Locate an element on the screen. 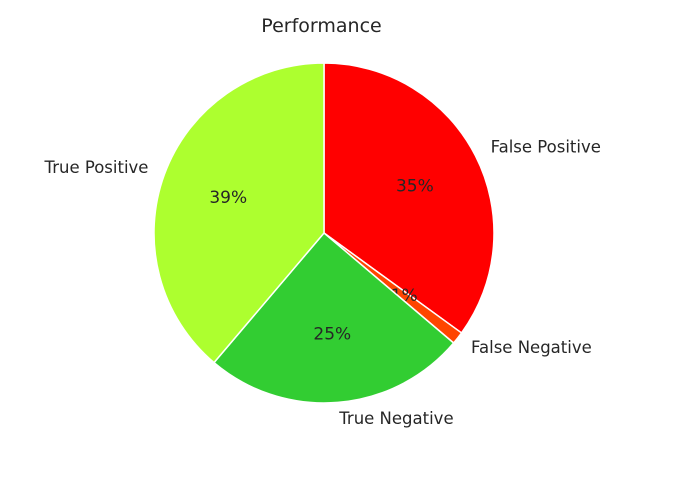 The image size is (675, 480). pct-label-true-negative: 25% is located at coordinates (332, 335).